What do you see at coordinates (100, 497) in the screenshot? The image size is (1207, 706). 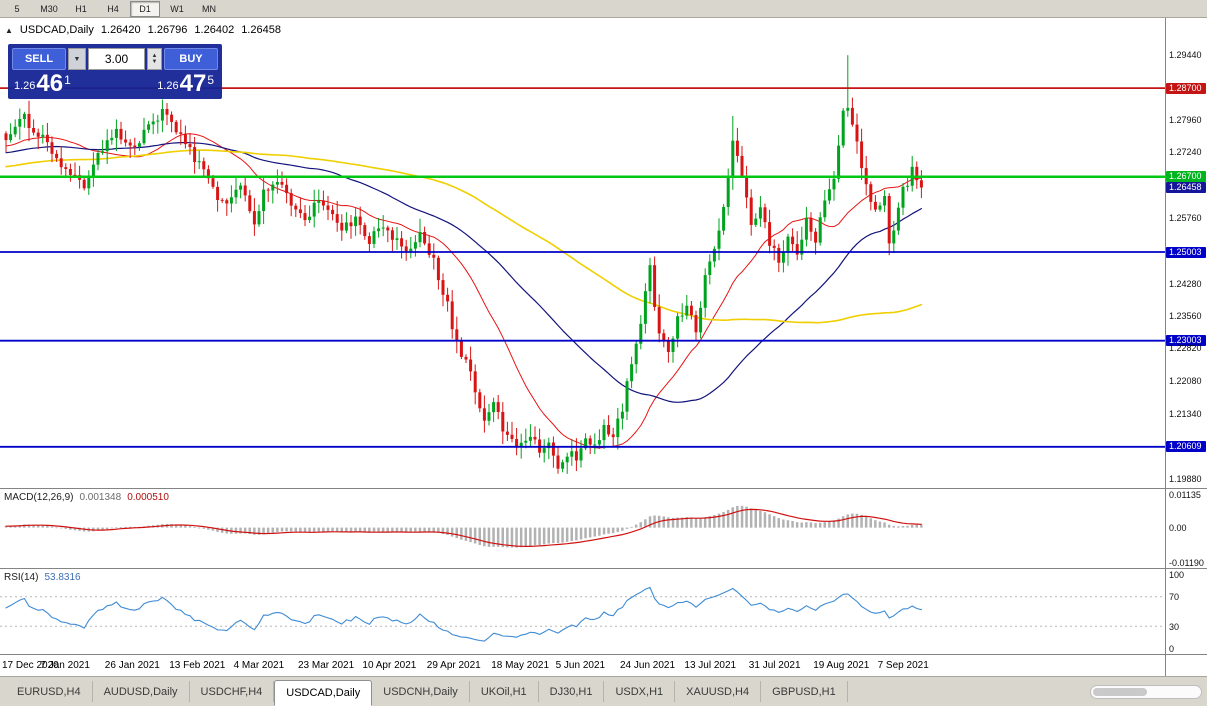 I see `macd-value-main: 0.001348` at bounding box center [100, 497].